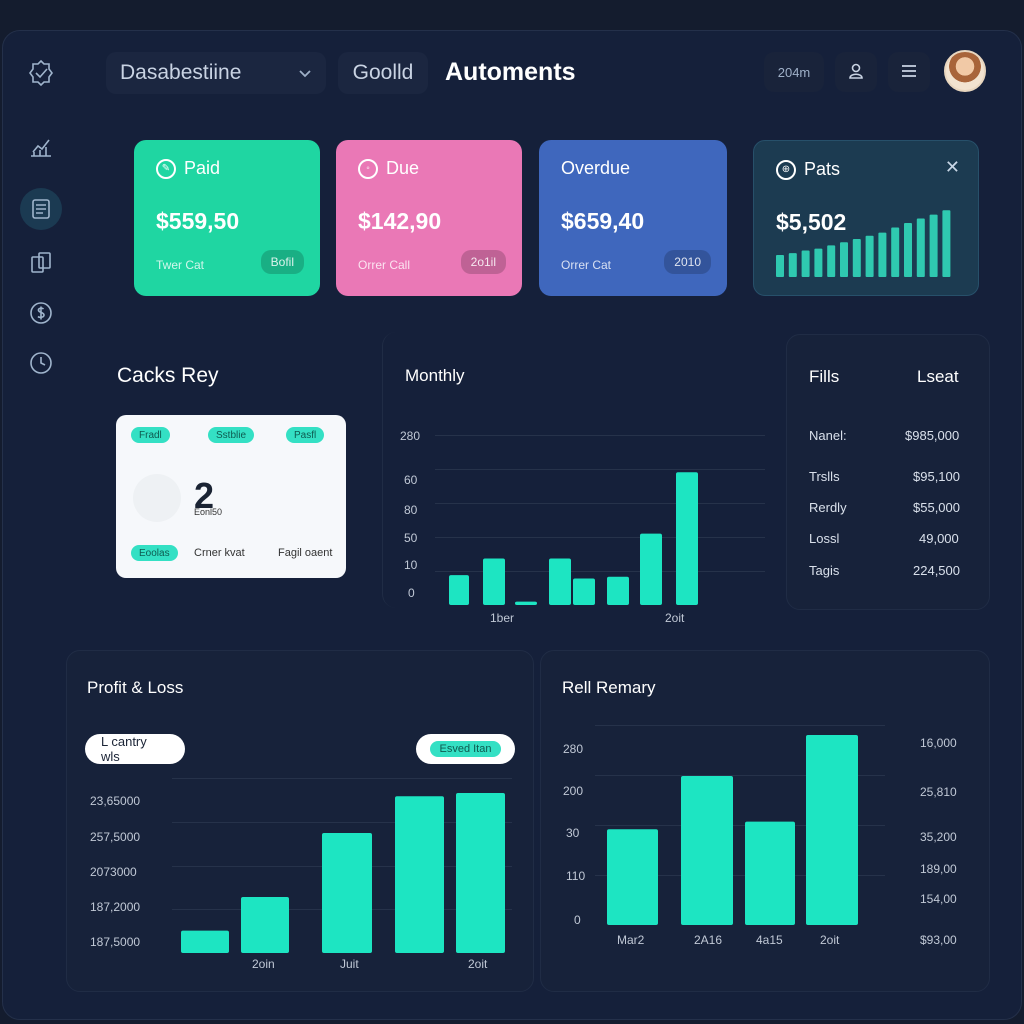 This screenshot has height=1024, width=1024. I want to click on menu-button, so click(909, 72).